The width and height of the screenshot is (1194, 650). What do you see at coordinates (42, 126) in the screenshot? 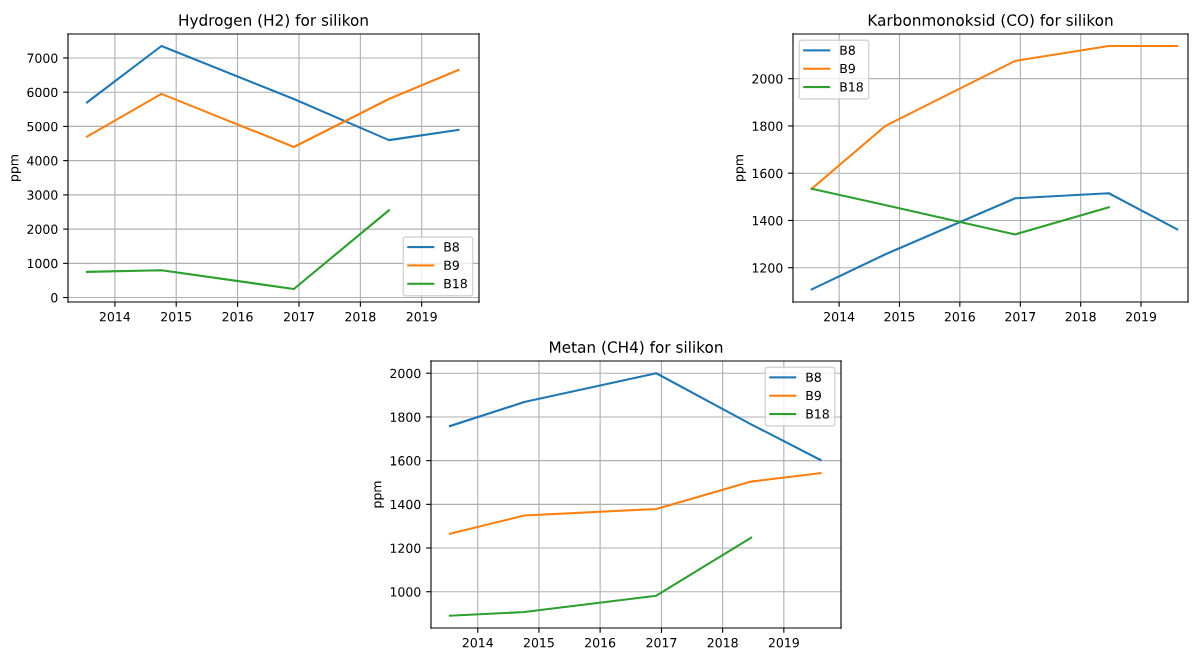
I see `y-tick-label: 5000` at bounding box center [42, 126].